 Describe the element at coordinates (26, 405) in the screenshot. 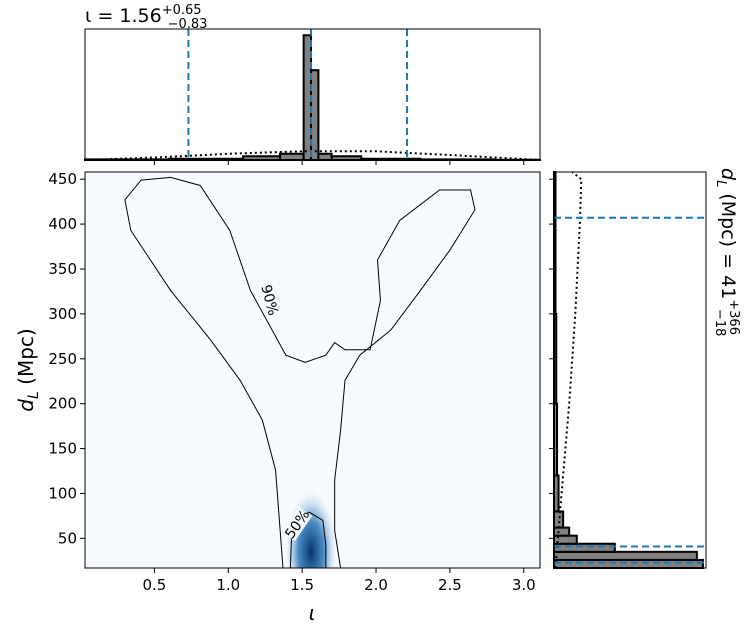

I see `yl-d: d` at that location.